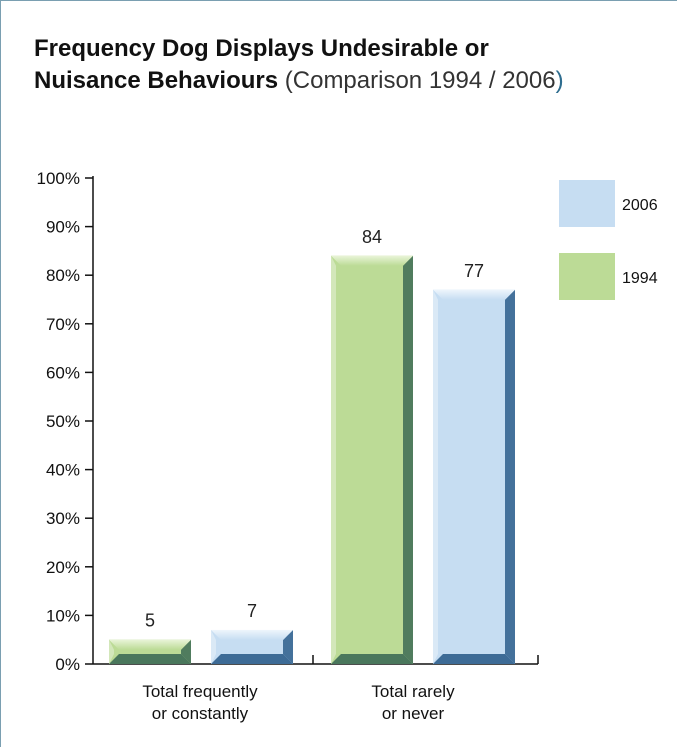 The height and width of the screenshot is (747, 678). I want to click on x-category-label: Total rarely, so click(413, 691).